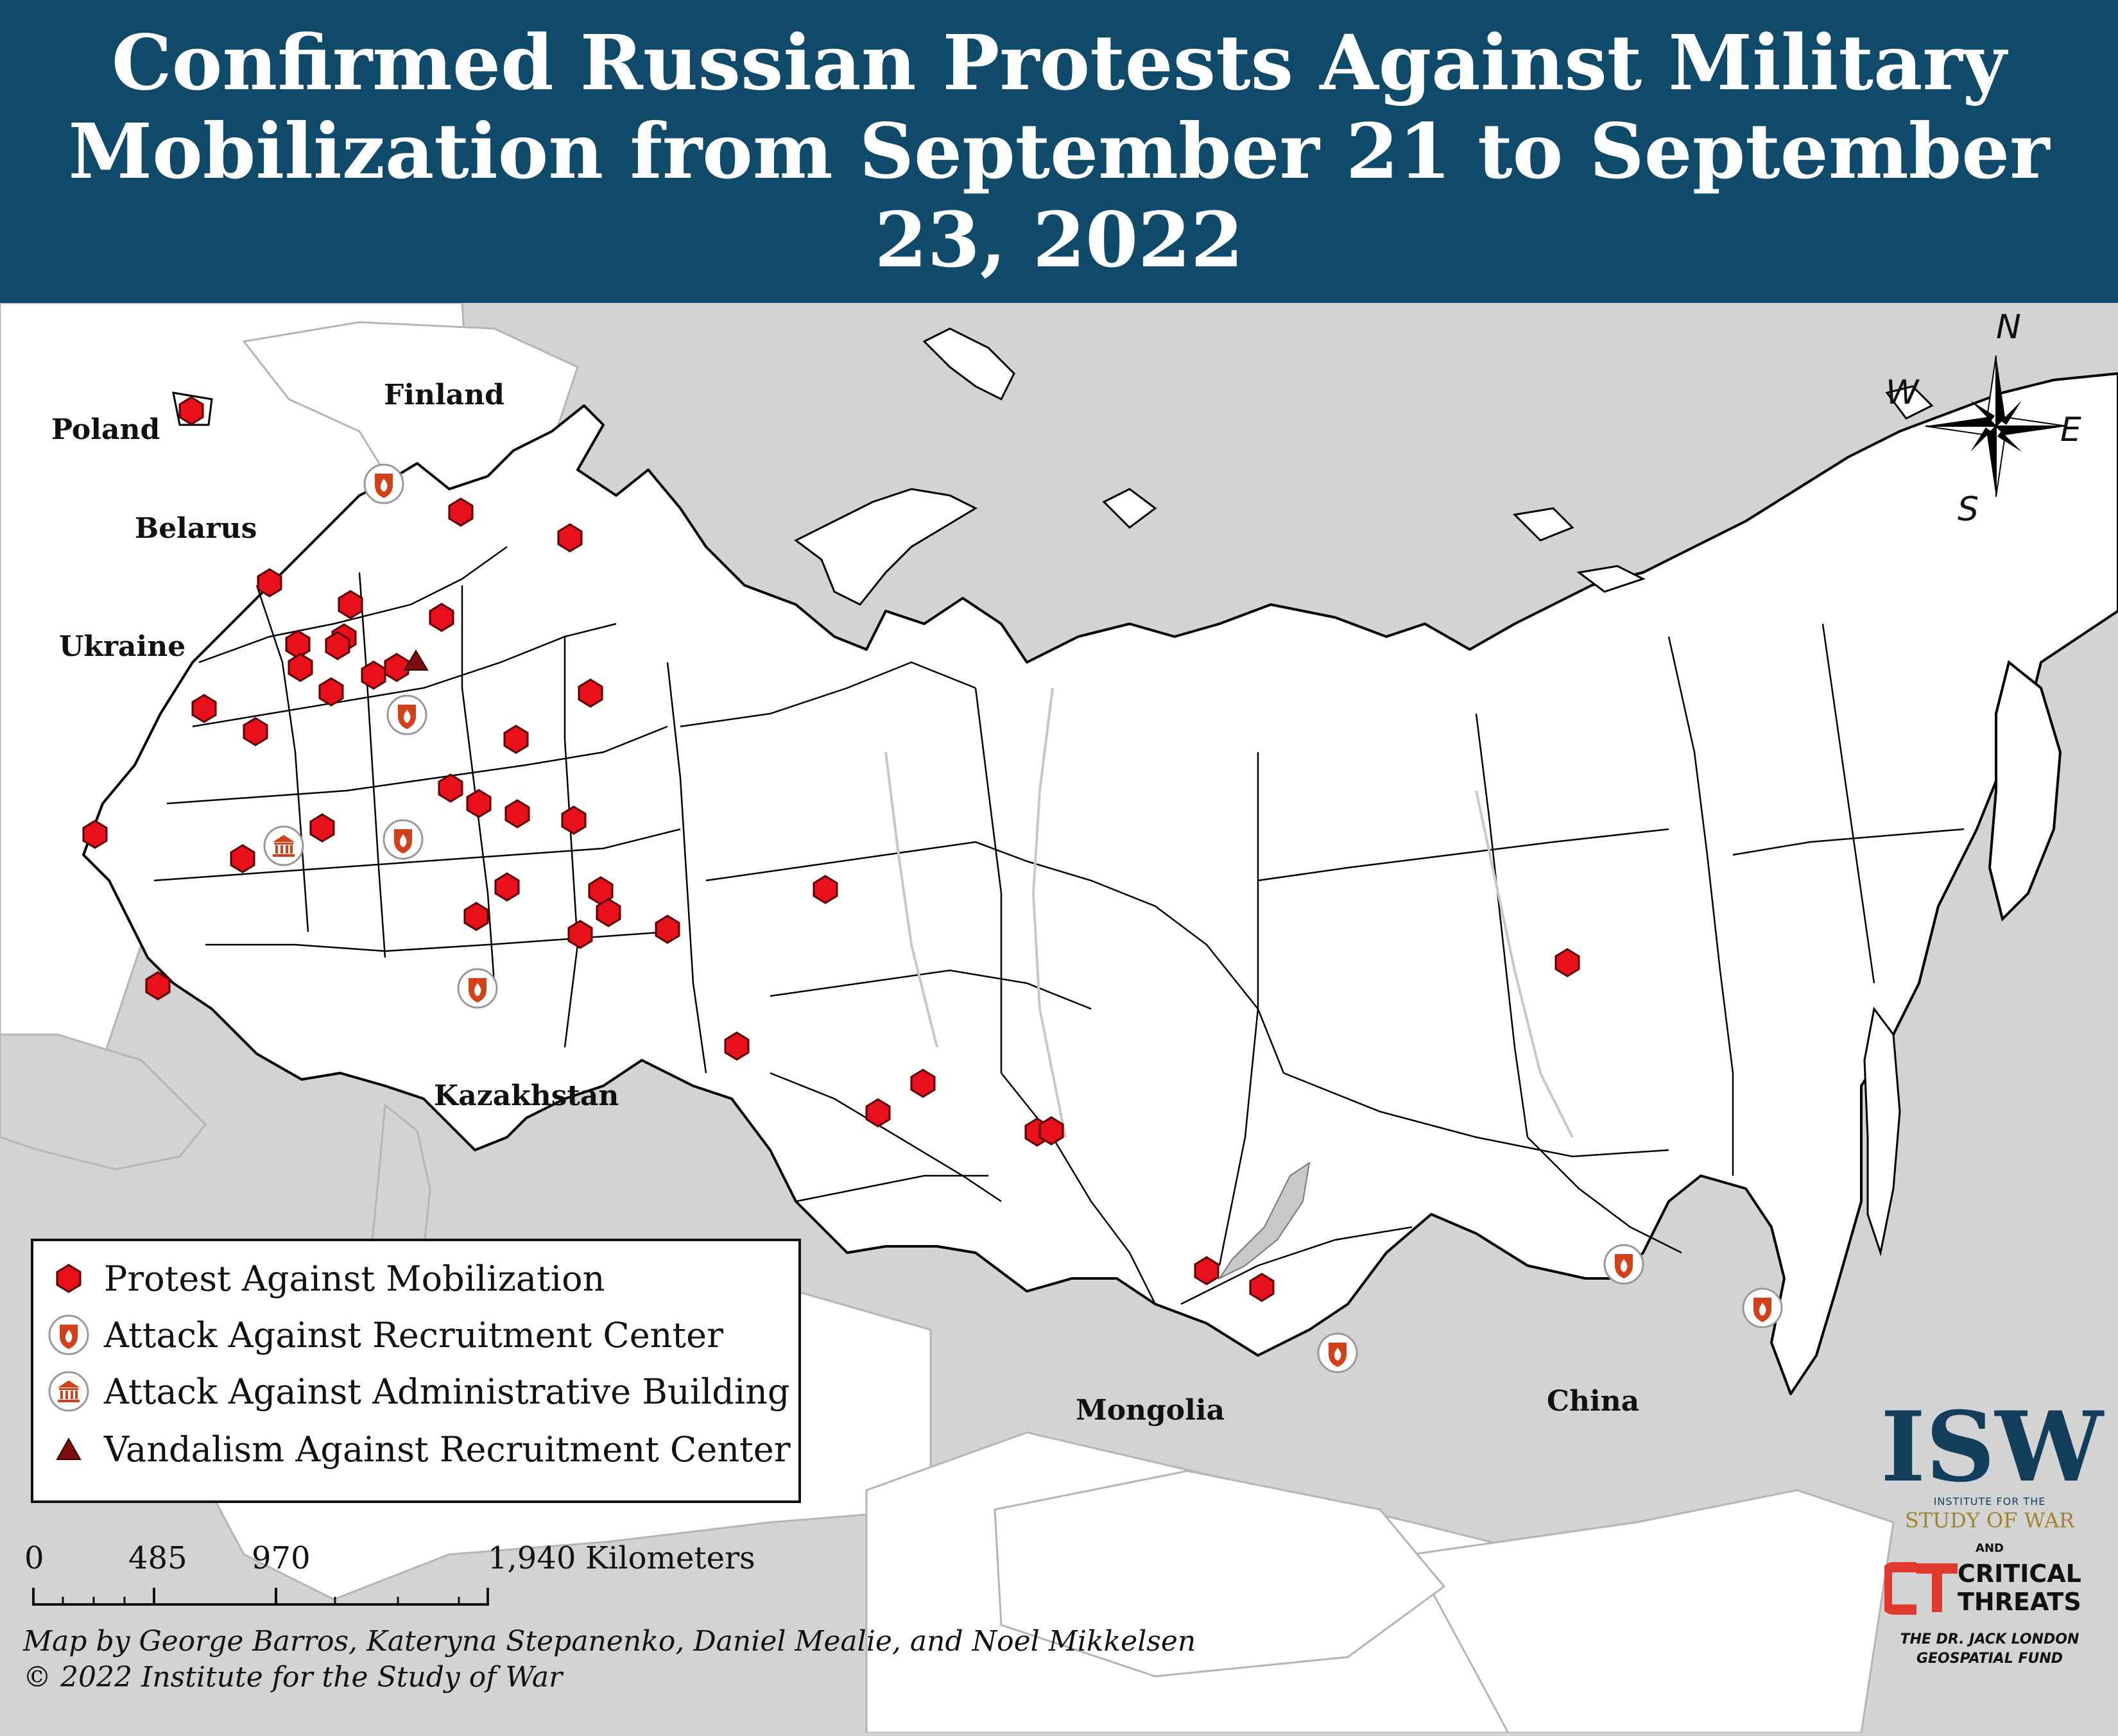  I want to click on vandalism-marker, so click(416, 660).